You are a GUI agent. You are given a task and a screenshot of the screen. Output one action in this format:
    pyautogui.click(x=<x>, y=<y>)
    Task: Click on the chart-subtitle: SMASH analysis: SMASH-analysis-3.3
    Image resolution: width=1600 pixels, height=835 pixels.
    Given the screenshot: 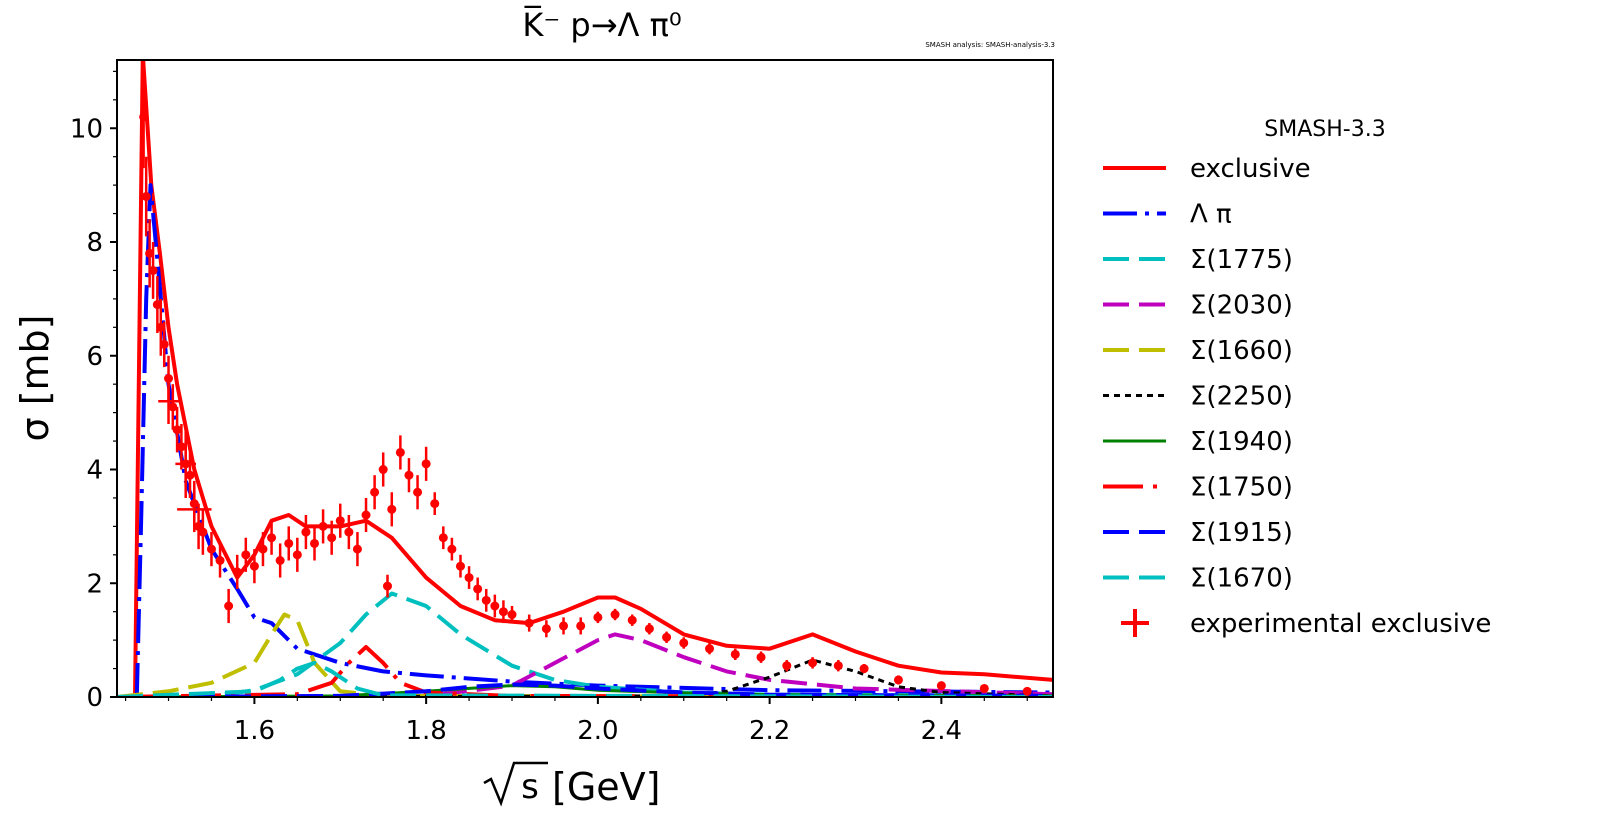 What is the action you would take?
    pyautogui.click(x=990, y=45)
    